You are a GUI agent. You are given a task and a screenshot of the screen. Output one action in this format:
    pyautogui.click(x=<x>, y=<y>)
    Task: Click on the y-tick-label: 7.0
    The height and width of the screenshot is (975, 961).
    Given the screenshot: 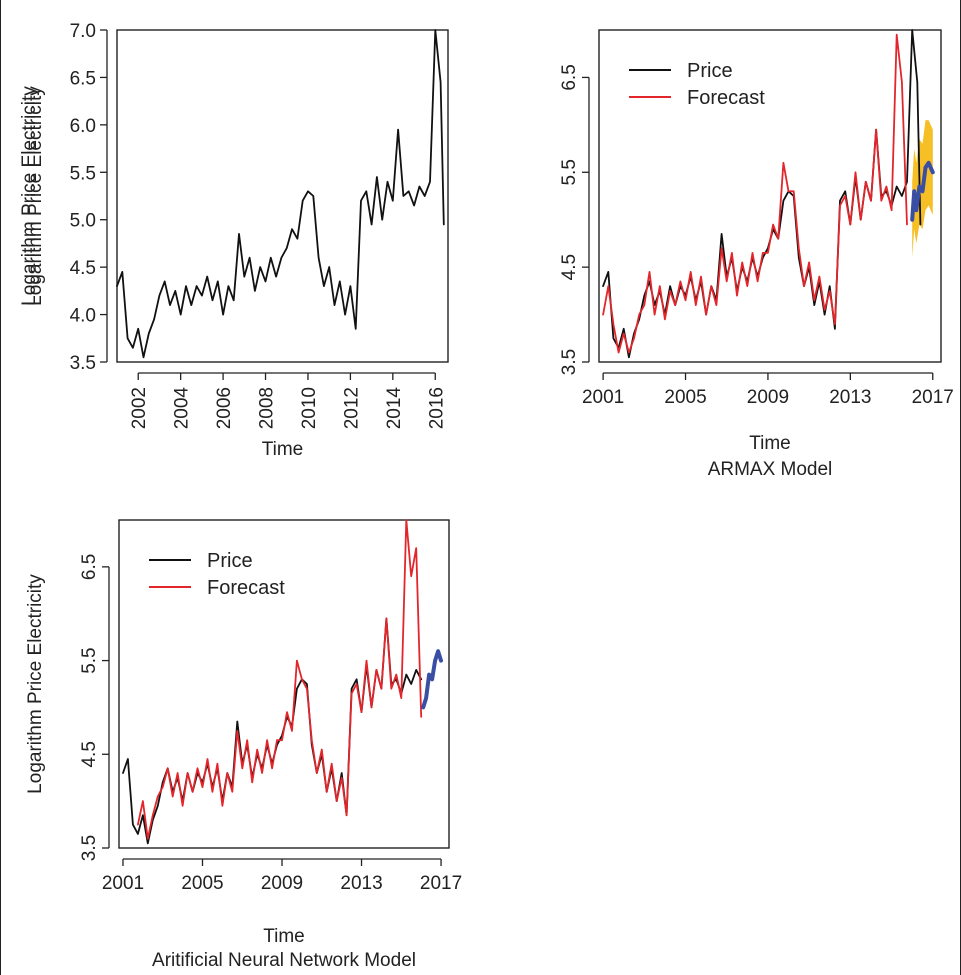 What is the action you would take?
    pyautogui.click(x=83, y=31)
    